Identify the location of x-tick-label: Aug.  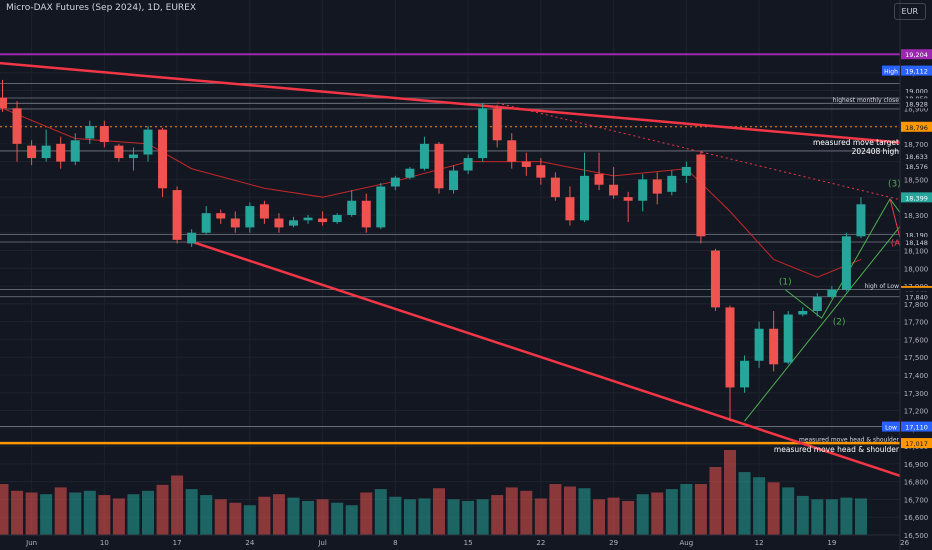
(687, 543).